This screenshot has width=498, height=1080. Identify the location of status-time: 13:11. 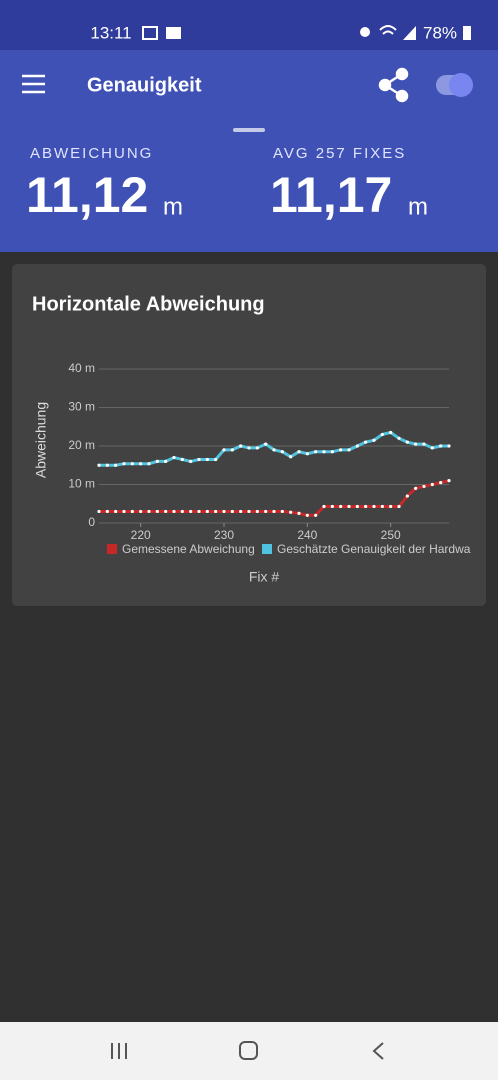
(110, 32).